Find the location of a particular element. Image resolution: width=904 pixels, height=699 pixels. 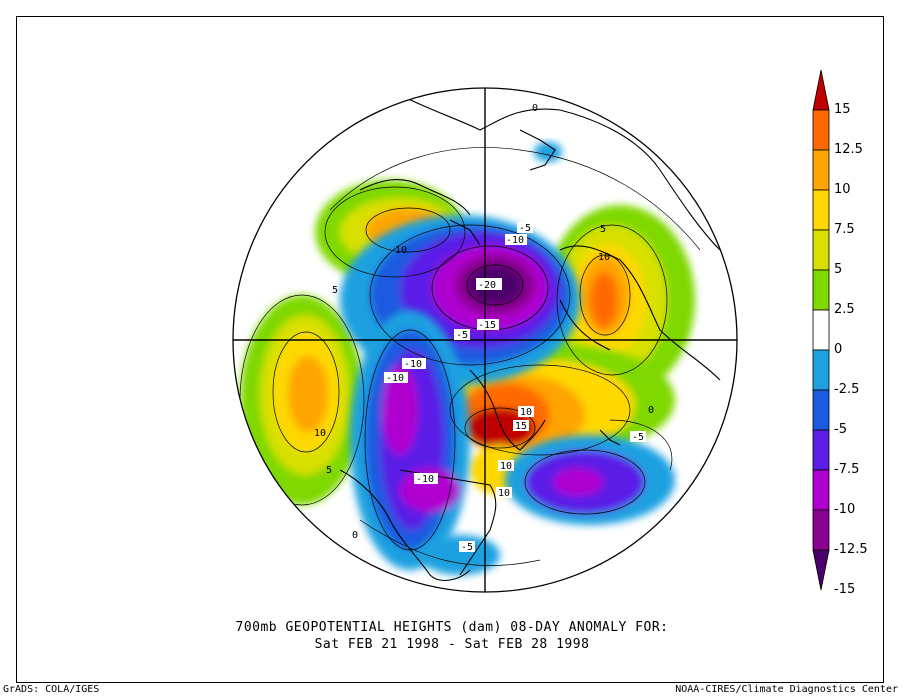

legend-level-label: 15 is located at coordinates (842, 109).